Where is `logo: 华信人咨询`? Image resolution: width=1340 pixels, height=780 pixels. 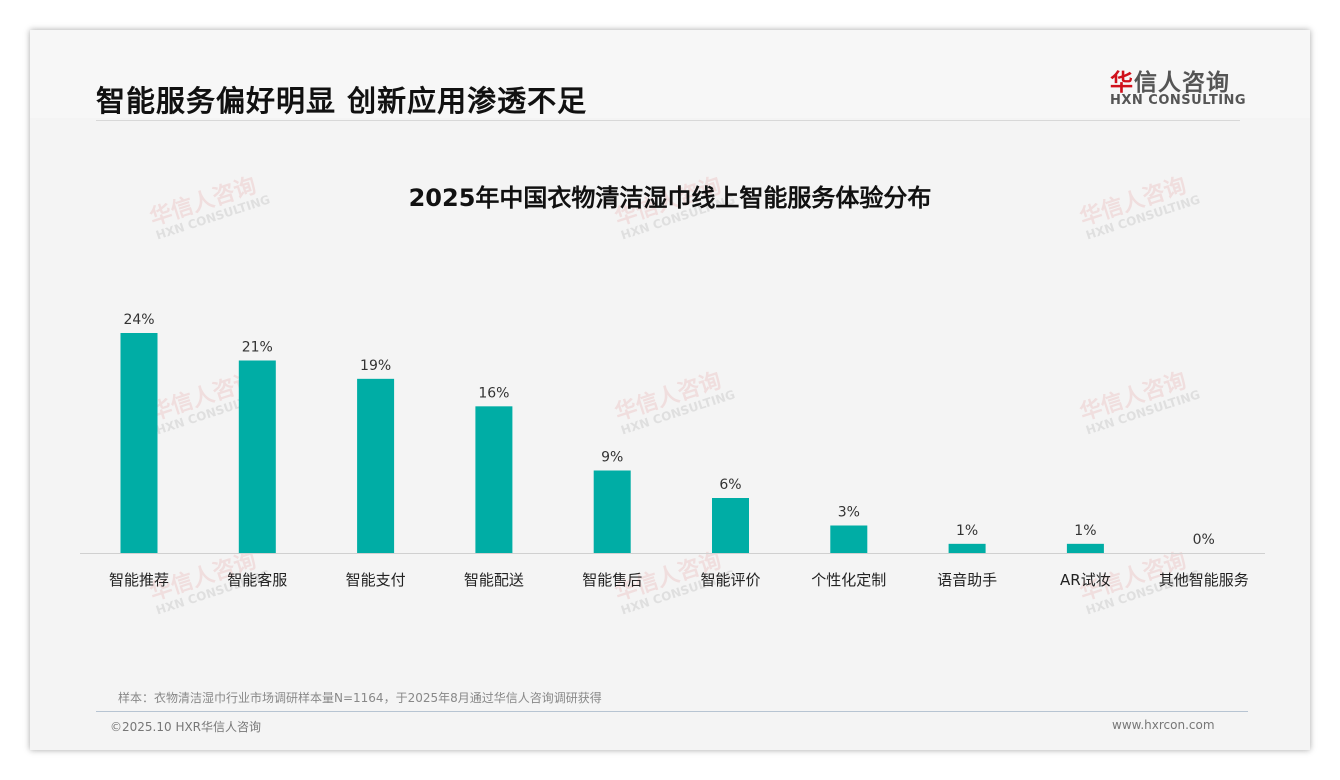
logo: 华信人咨询 is located at coordinates (1170, 80).